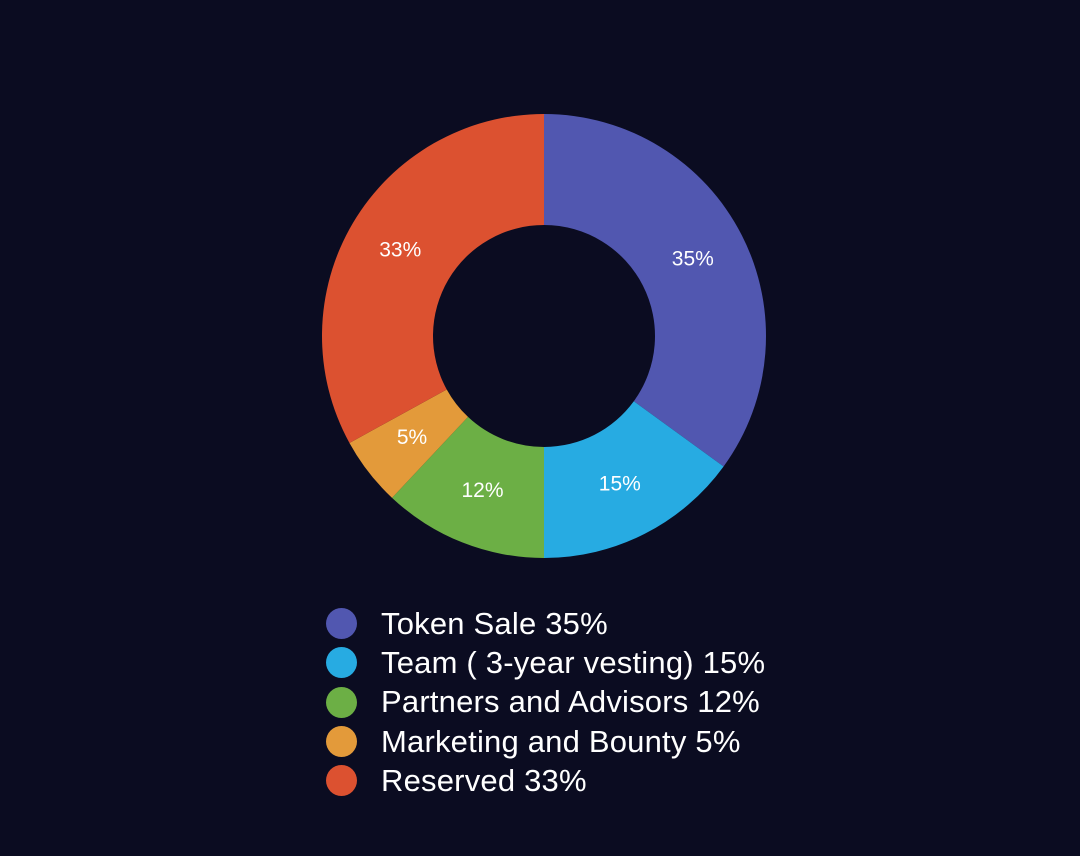  I want to click on legend-item-1: Team ( 3-year vesting) 15%, so click(545, 662).